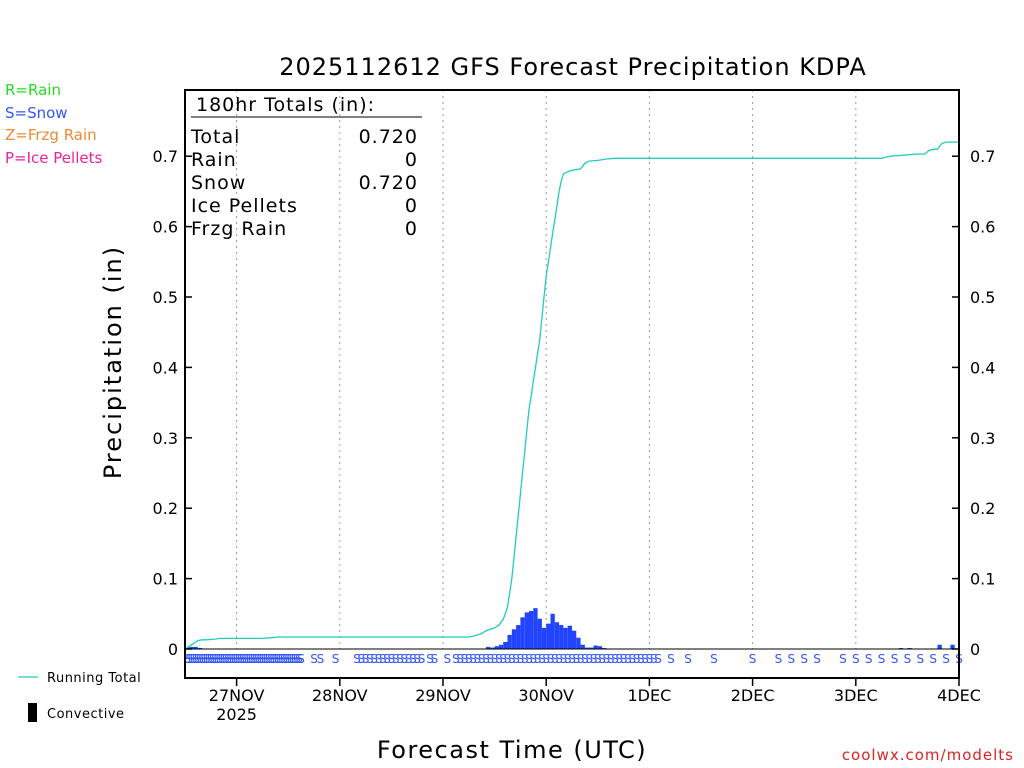 The width and height of the screenshot is (1024, 768). Describe the element at coordinates (581, 659) in the screenshot. I see `ptype-marker-105: S` at that location.